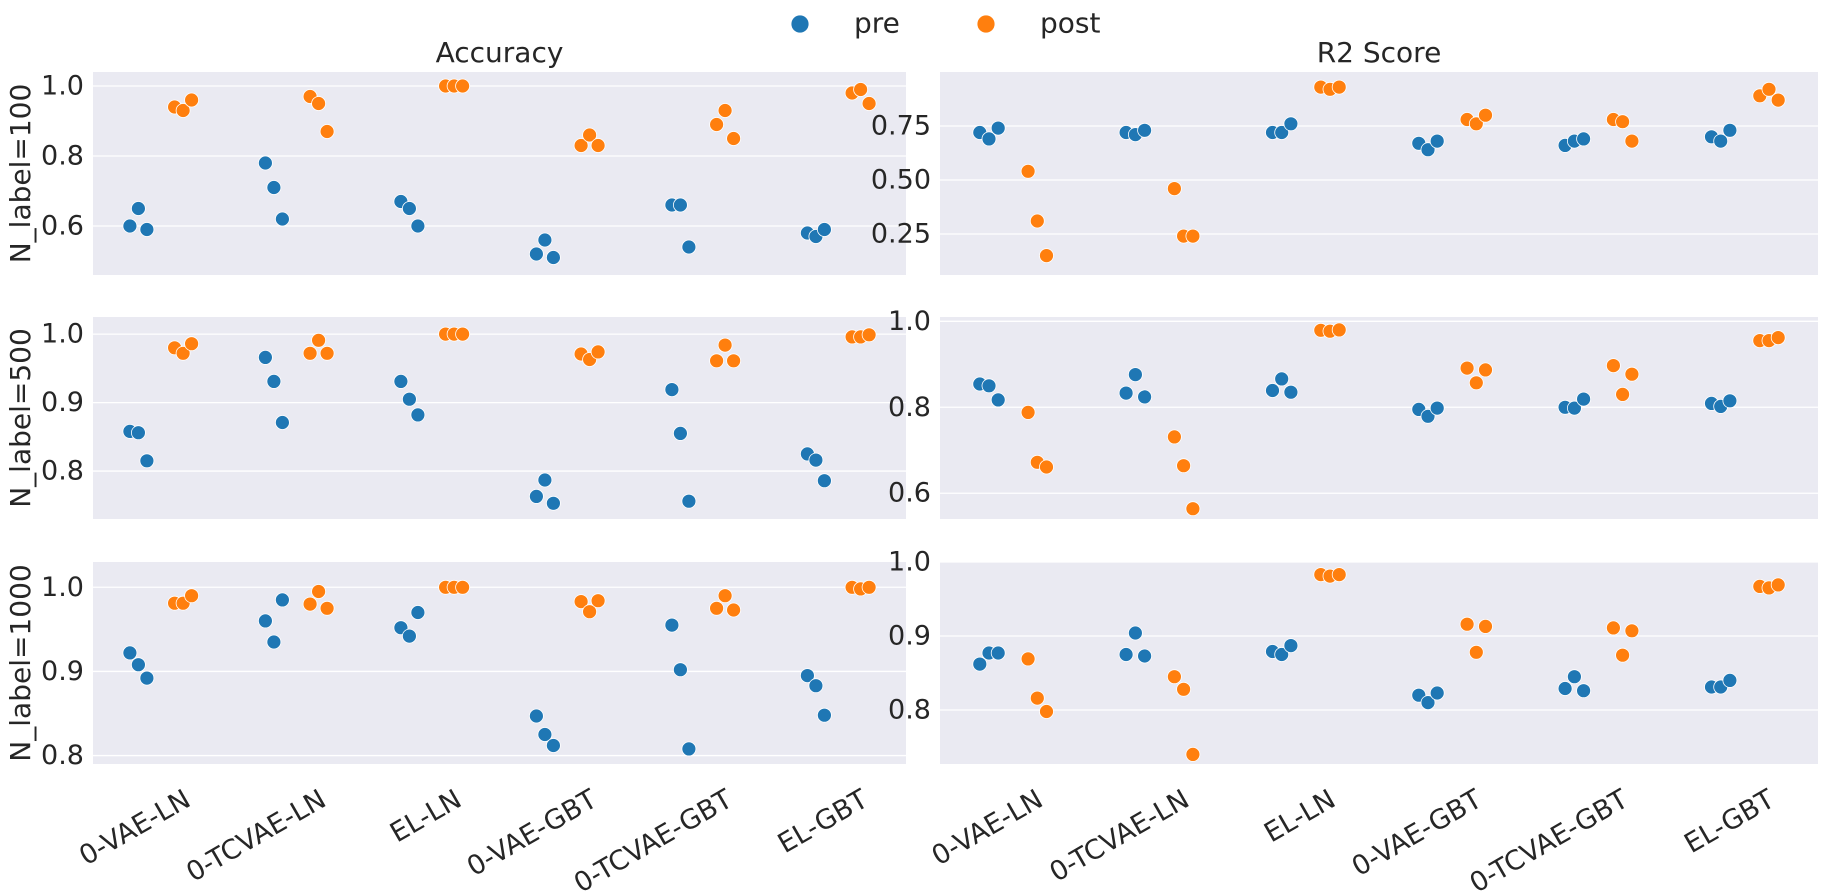  Describe the element at coordinates (877, 23) in the screenshot. I see `legend-label: pre` at that location.